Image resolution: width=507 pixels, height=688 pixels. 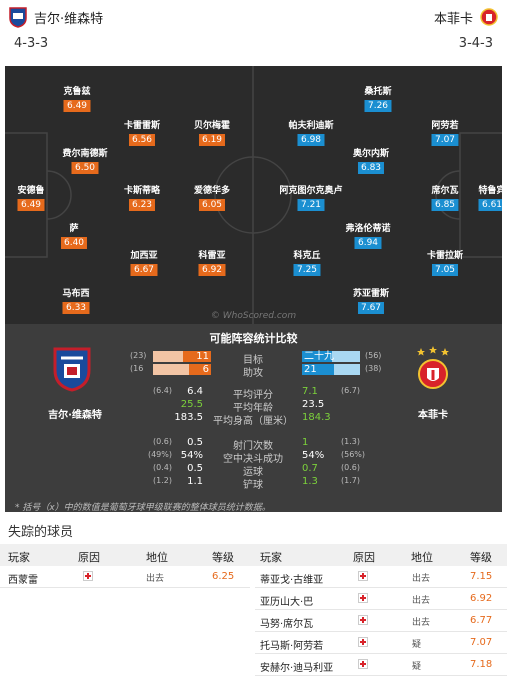 What do you see at coordinates (212, 126) in the screenshot?
I see `player-name: 贝尔梅霍` at bounding box center [212, 126].